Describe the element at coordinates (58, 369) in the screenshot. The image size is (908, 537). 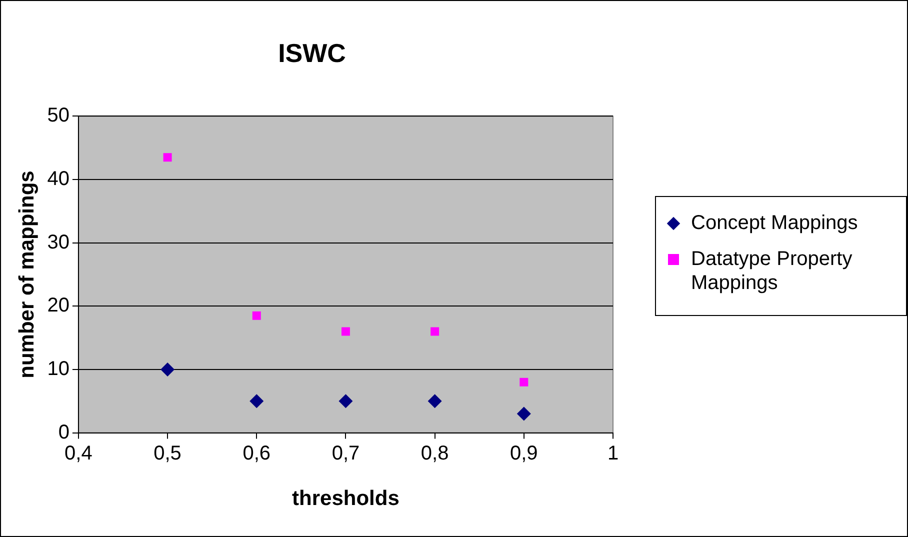
I see `y-tick-label: 10` at that location.